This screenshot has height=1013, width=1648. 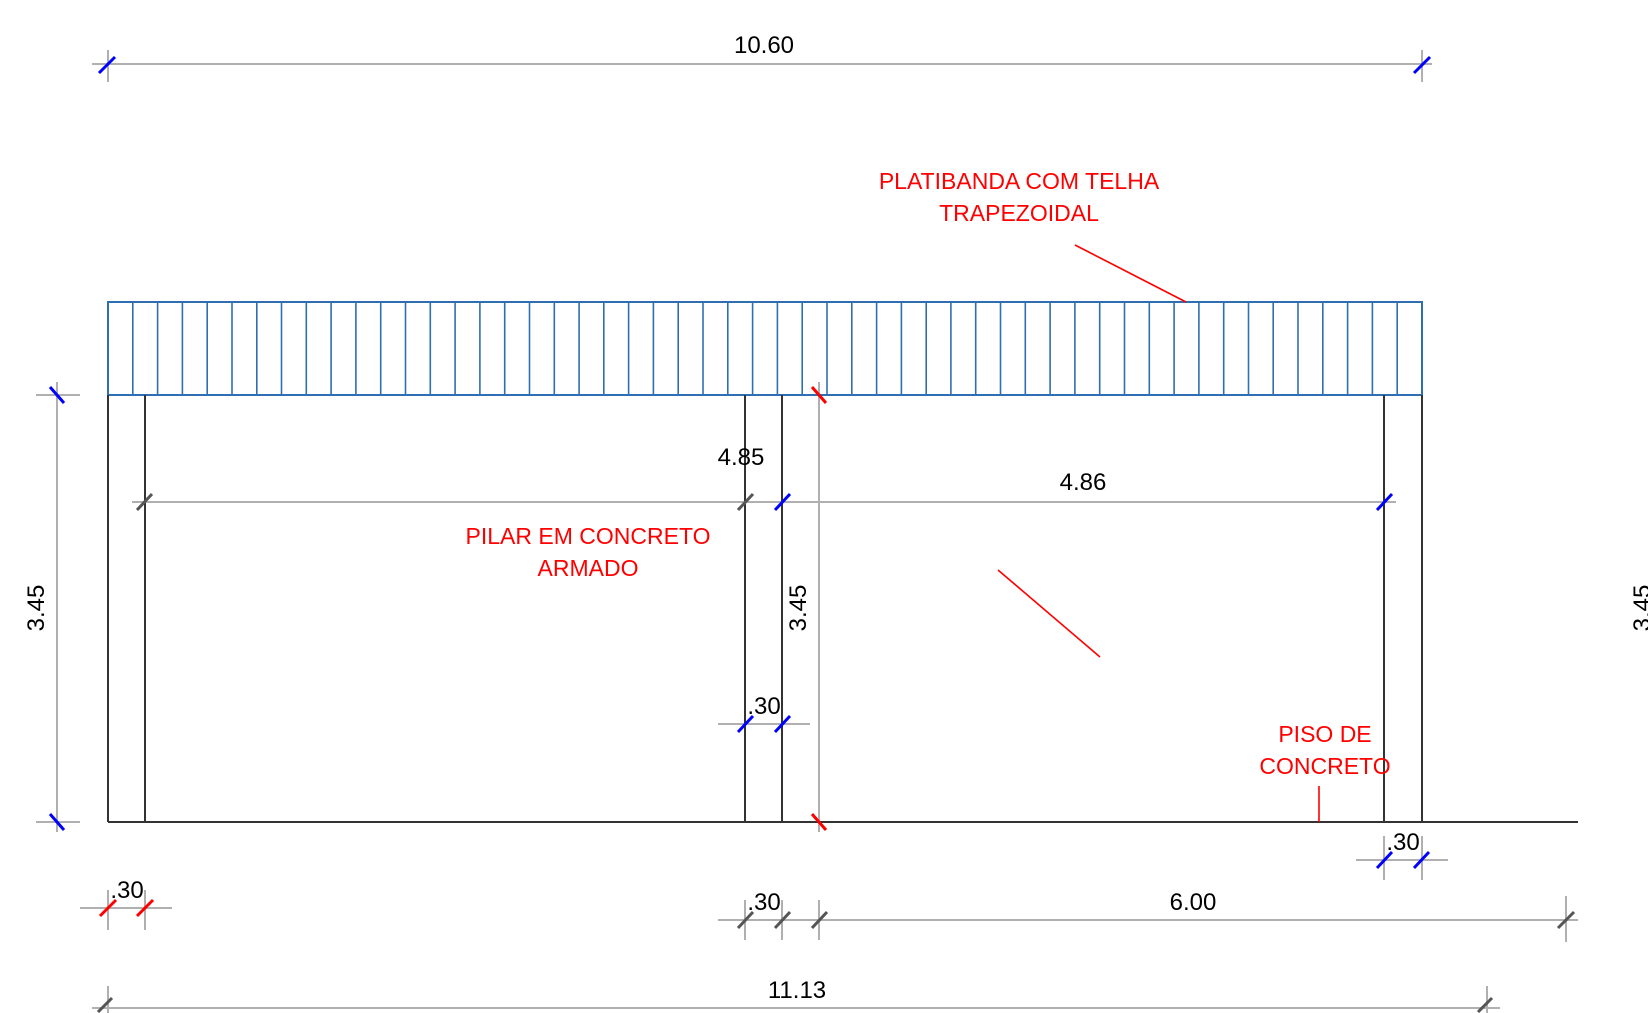 I want to click on dim-bottom-mid-pillar-label: .30, so click(x=763, y=902).